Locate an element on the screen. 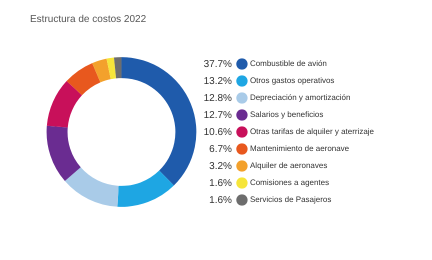 The image size is (432, 260). legend-label: Otros gastos operativos is located at coordinates (292, 81).